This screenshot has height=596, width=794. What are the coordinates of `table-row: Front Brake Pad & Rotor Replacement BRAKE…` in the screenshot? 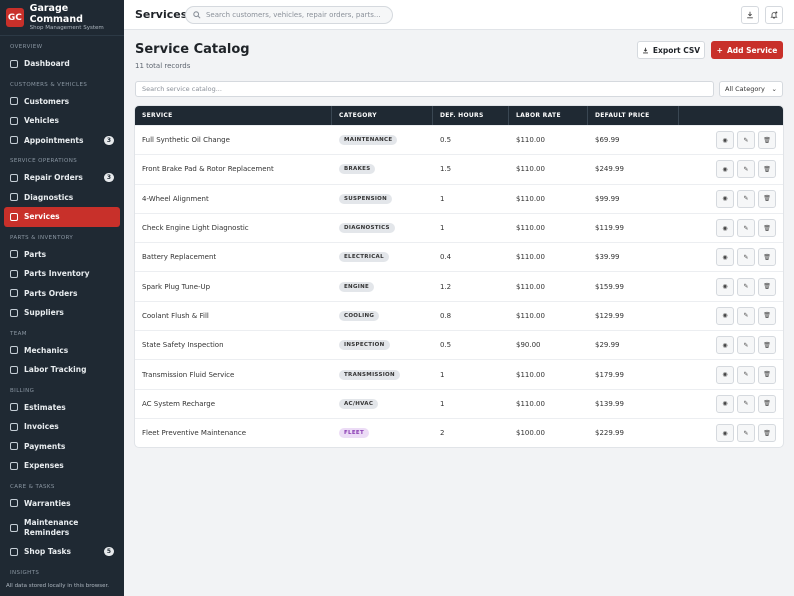 It's located at (459, 168).